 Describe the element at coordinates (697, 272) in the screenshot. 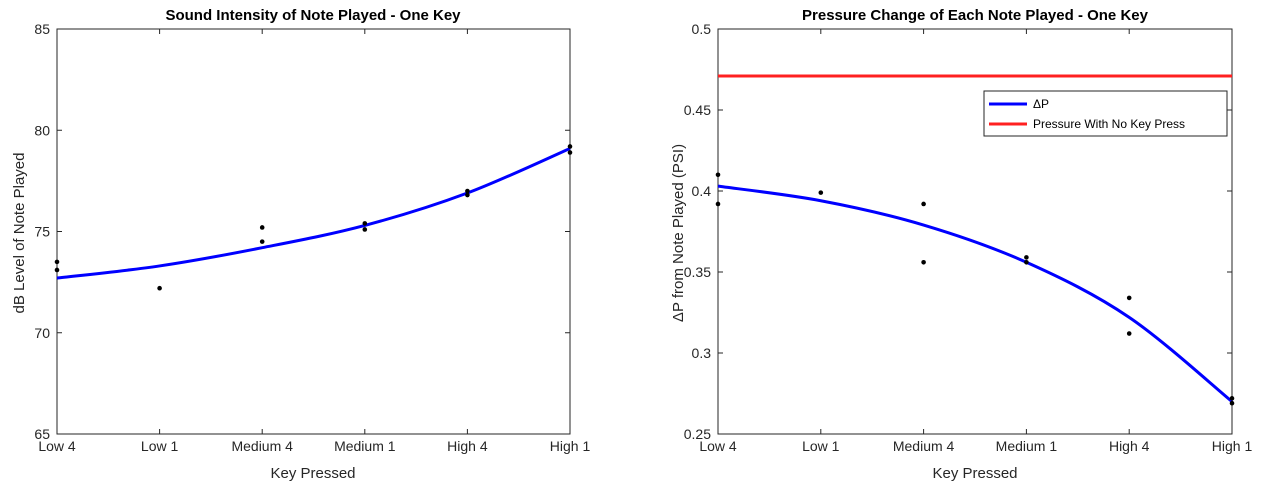

I see `y-tick-label: 0.35` at that location.